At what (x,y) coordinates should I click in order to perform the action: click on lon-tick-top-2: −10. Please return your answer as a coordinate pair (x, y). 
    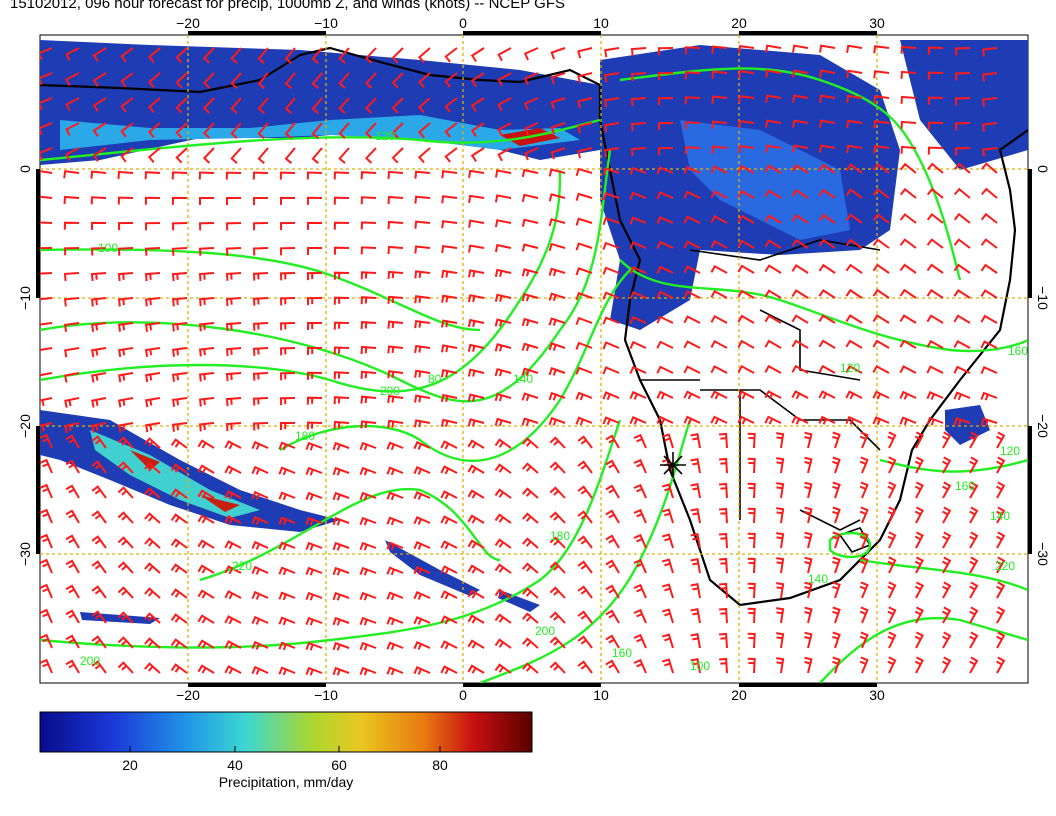
    Looking at the image, I should click on (326, 23).